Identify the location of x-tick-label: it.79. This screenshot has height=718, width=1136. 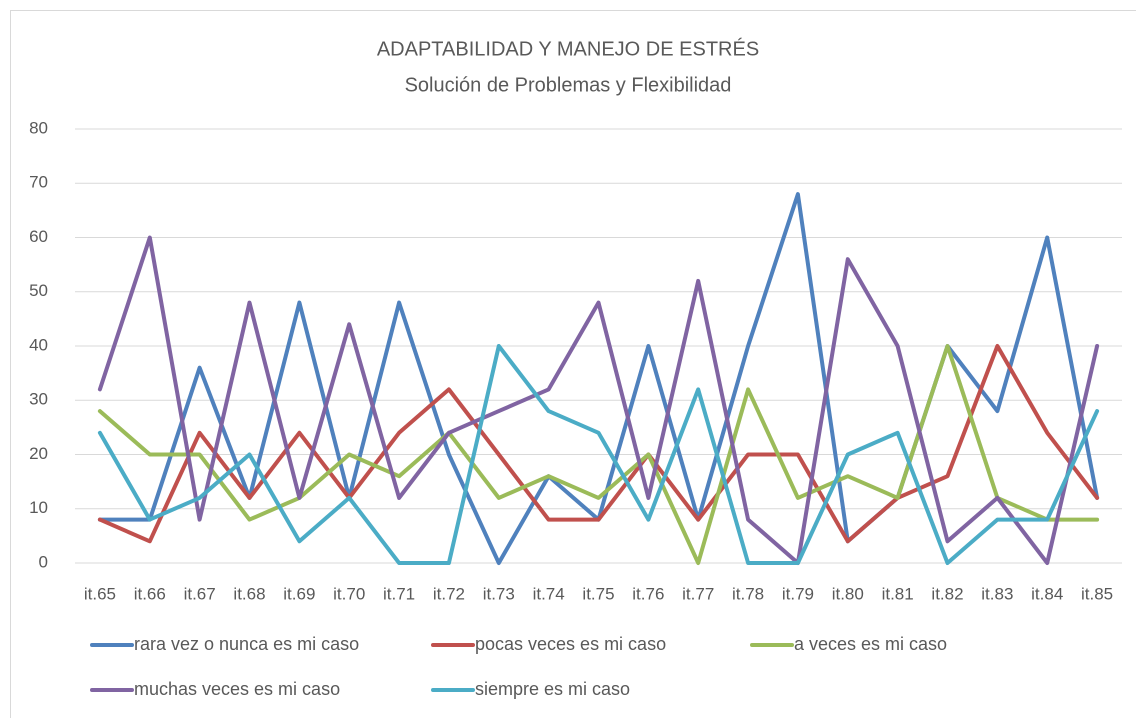
(798, 593).